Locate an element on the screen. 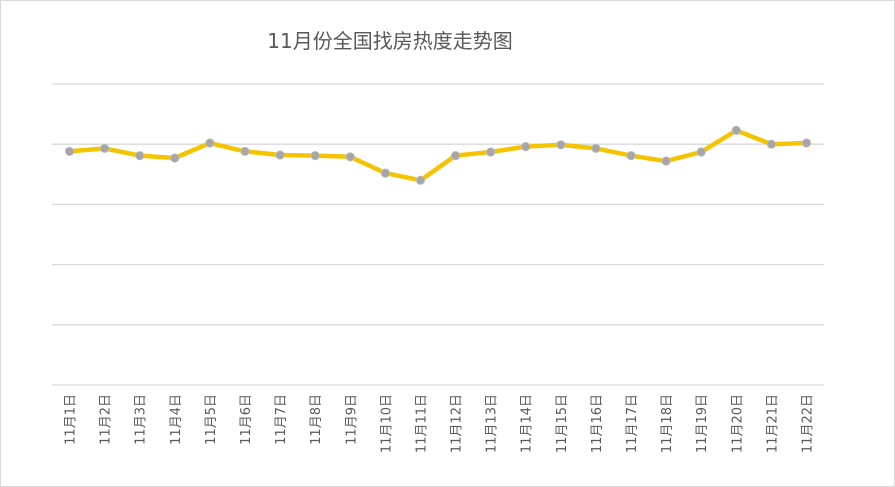  x-tick-label: 11月10日 is located at coordinates (386, 423).